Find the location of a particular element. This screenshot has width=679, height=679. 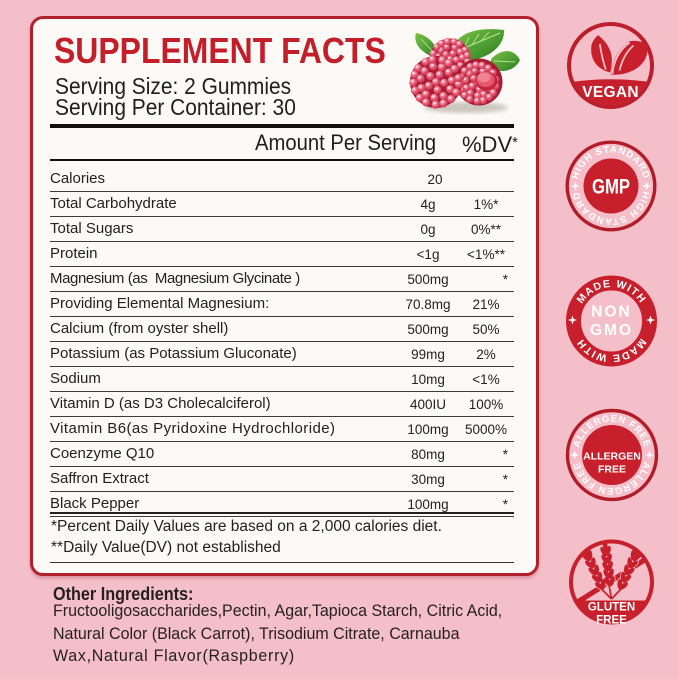

svg-text: GMO is located at coordinates (611, 330).